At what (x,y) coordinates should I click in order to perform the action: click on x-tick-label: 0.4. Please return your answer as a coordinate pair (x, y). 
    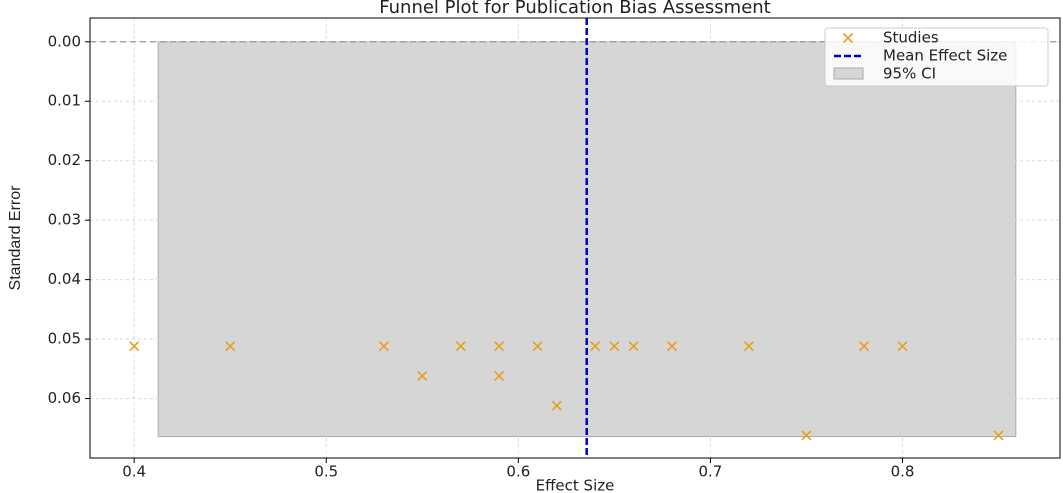
    Looking at the image, I should click on (134, 472).